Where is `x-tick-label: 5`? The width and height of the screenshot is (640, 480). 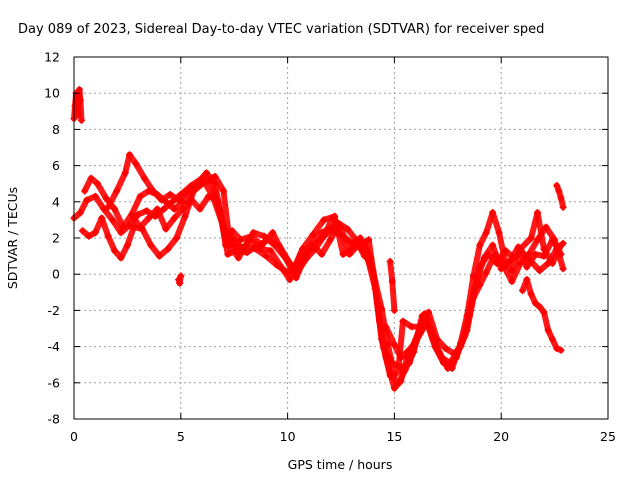
x-tick-label: 5 is located at coordinates (181, 436).